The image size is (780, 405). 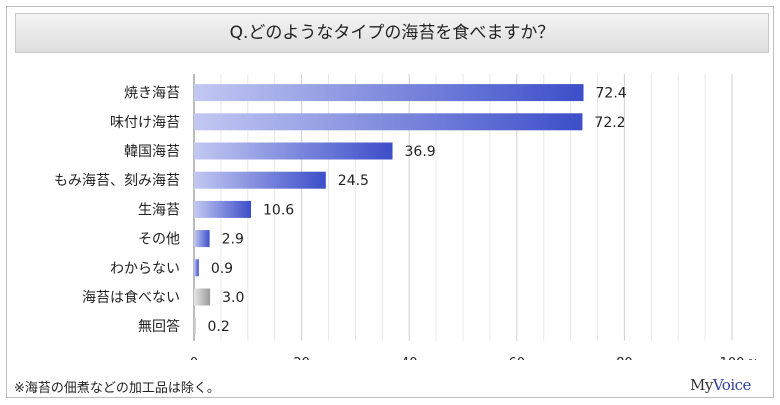 I want to click on x-tick-label: 100, so click(x=732, y=358).